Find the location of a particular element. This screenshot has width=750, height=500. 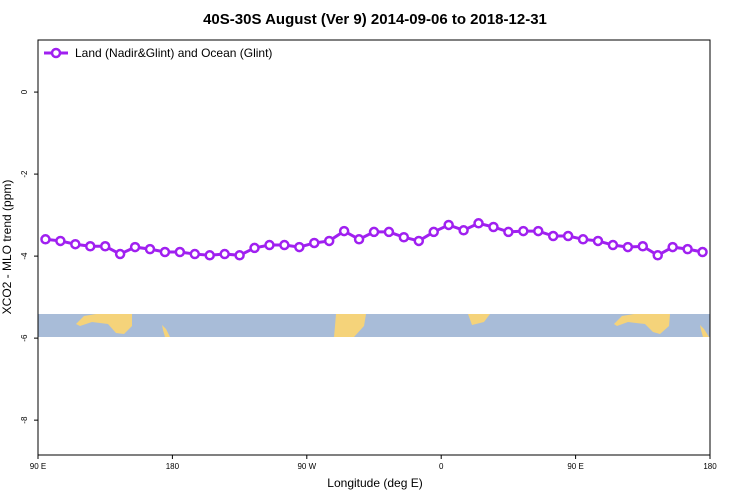

map-strip is located at coordinates (374, 325).